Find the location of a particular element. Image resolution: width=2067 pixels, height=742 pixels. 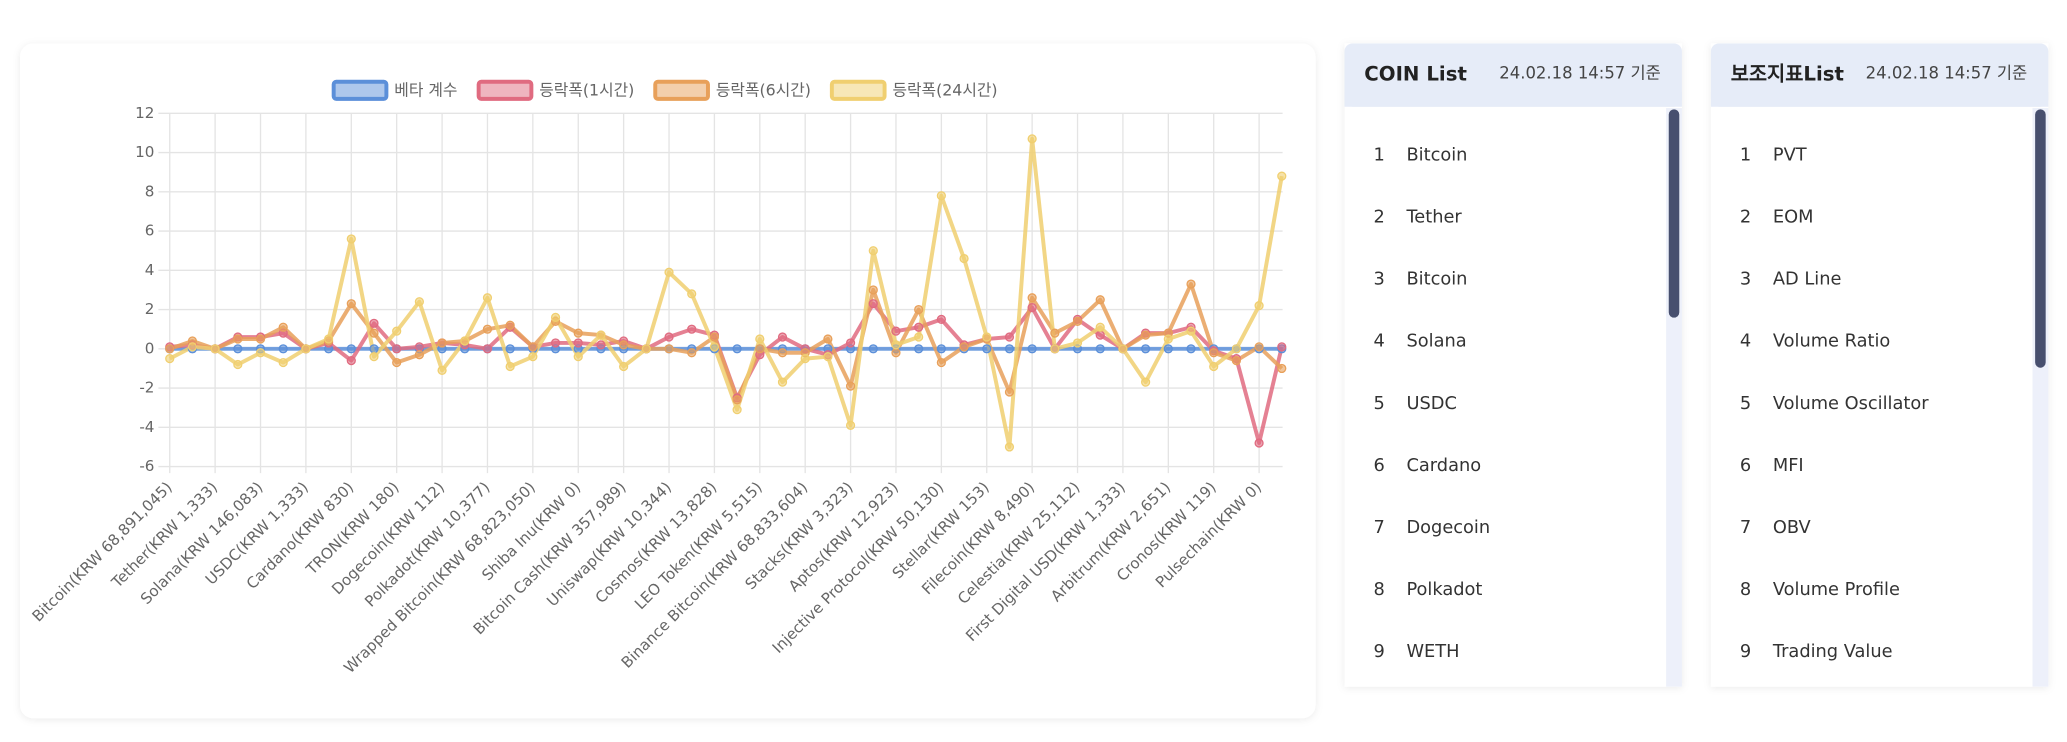

list-name: Volume Profile is located at coordinates (1836, 589).